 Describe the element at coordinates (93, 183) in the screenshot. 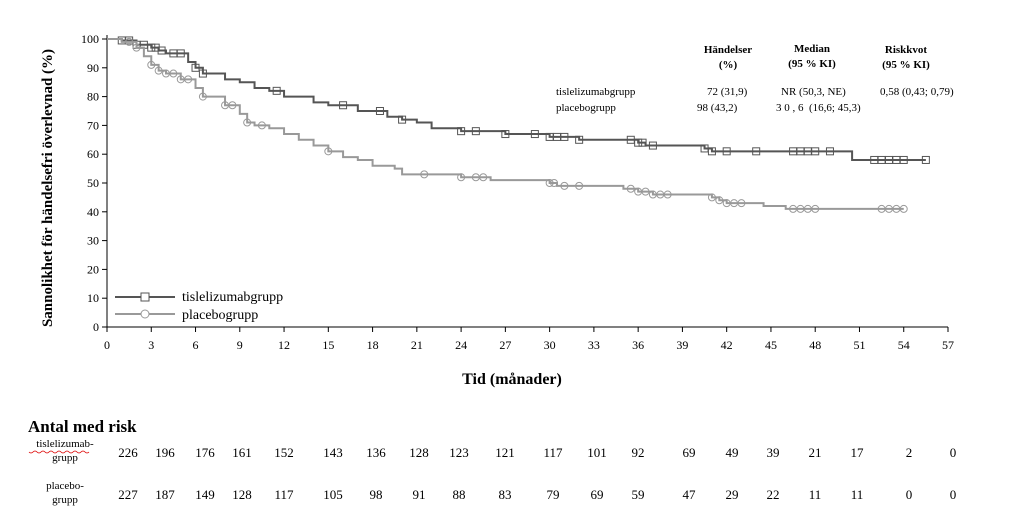

I see `y-tick-label: 50` at that location.